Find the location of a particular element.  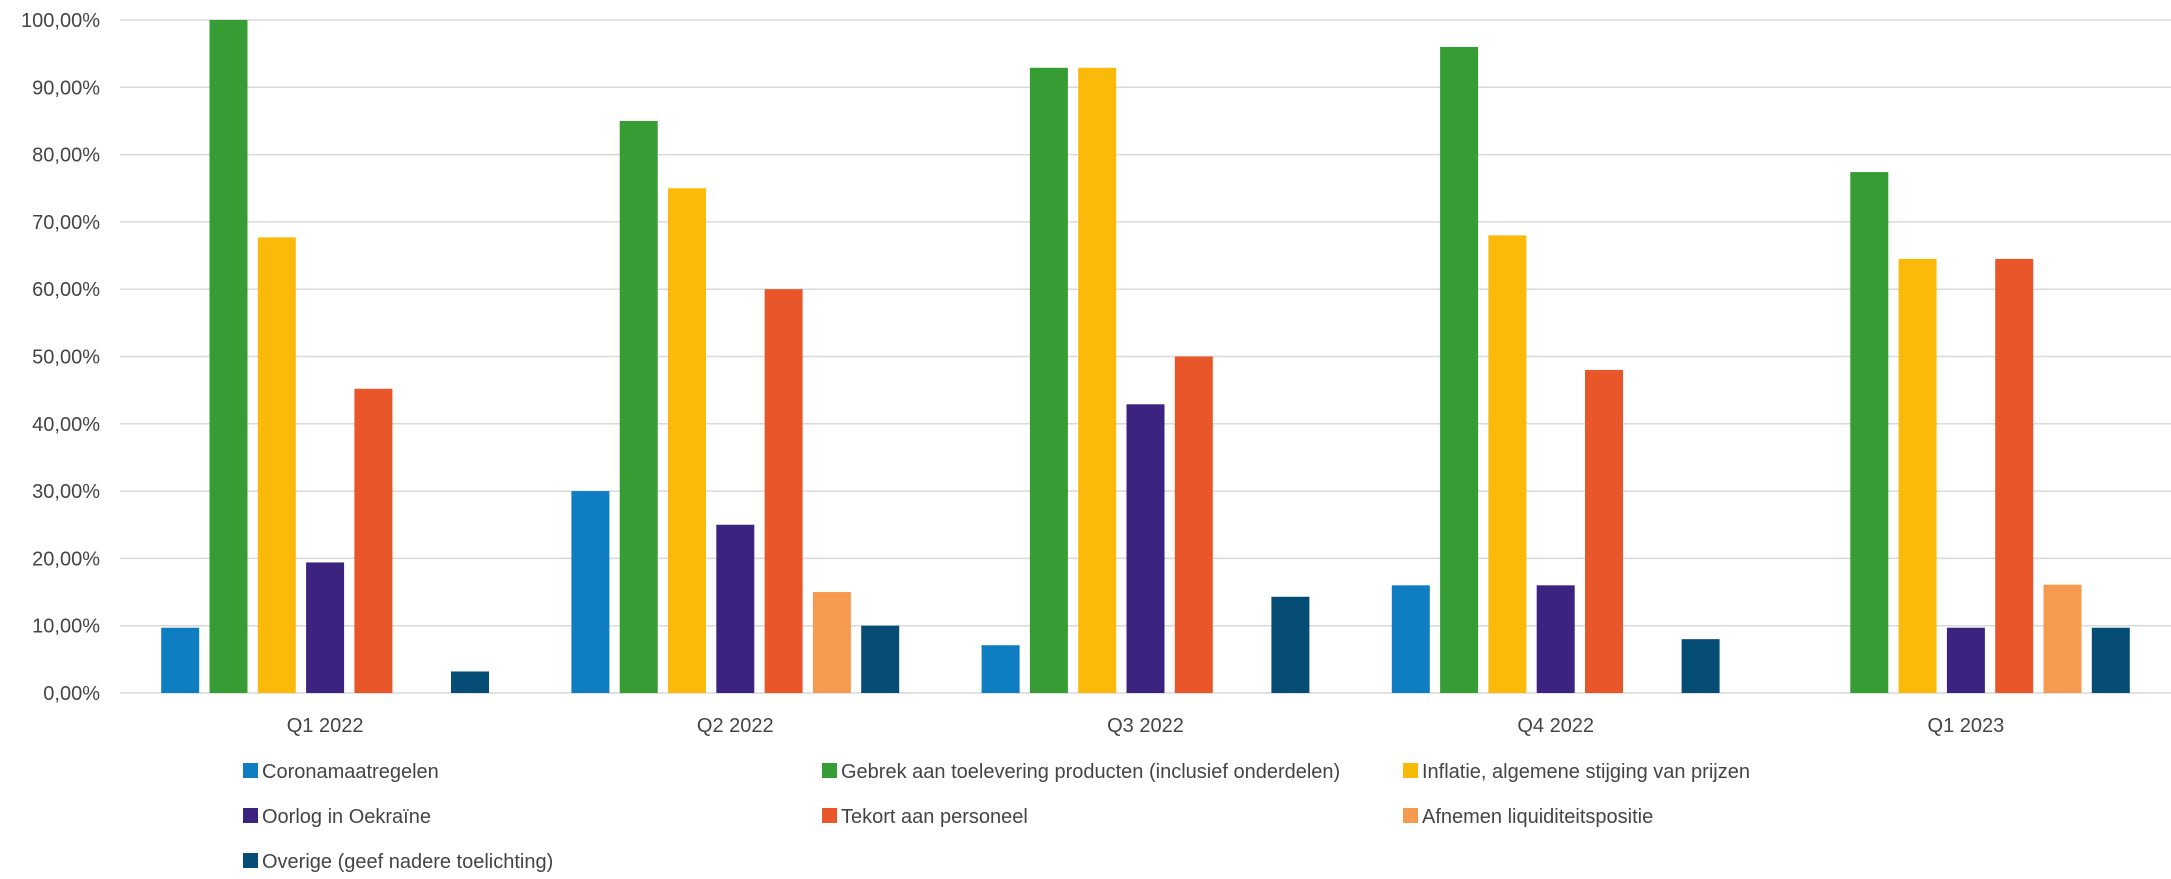

x-tick-label: Q4 2022 is located at coordinates (1555, 726).